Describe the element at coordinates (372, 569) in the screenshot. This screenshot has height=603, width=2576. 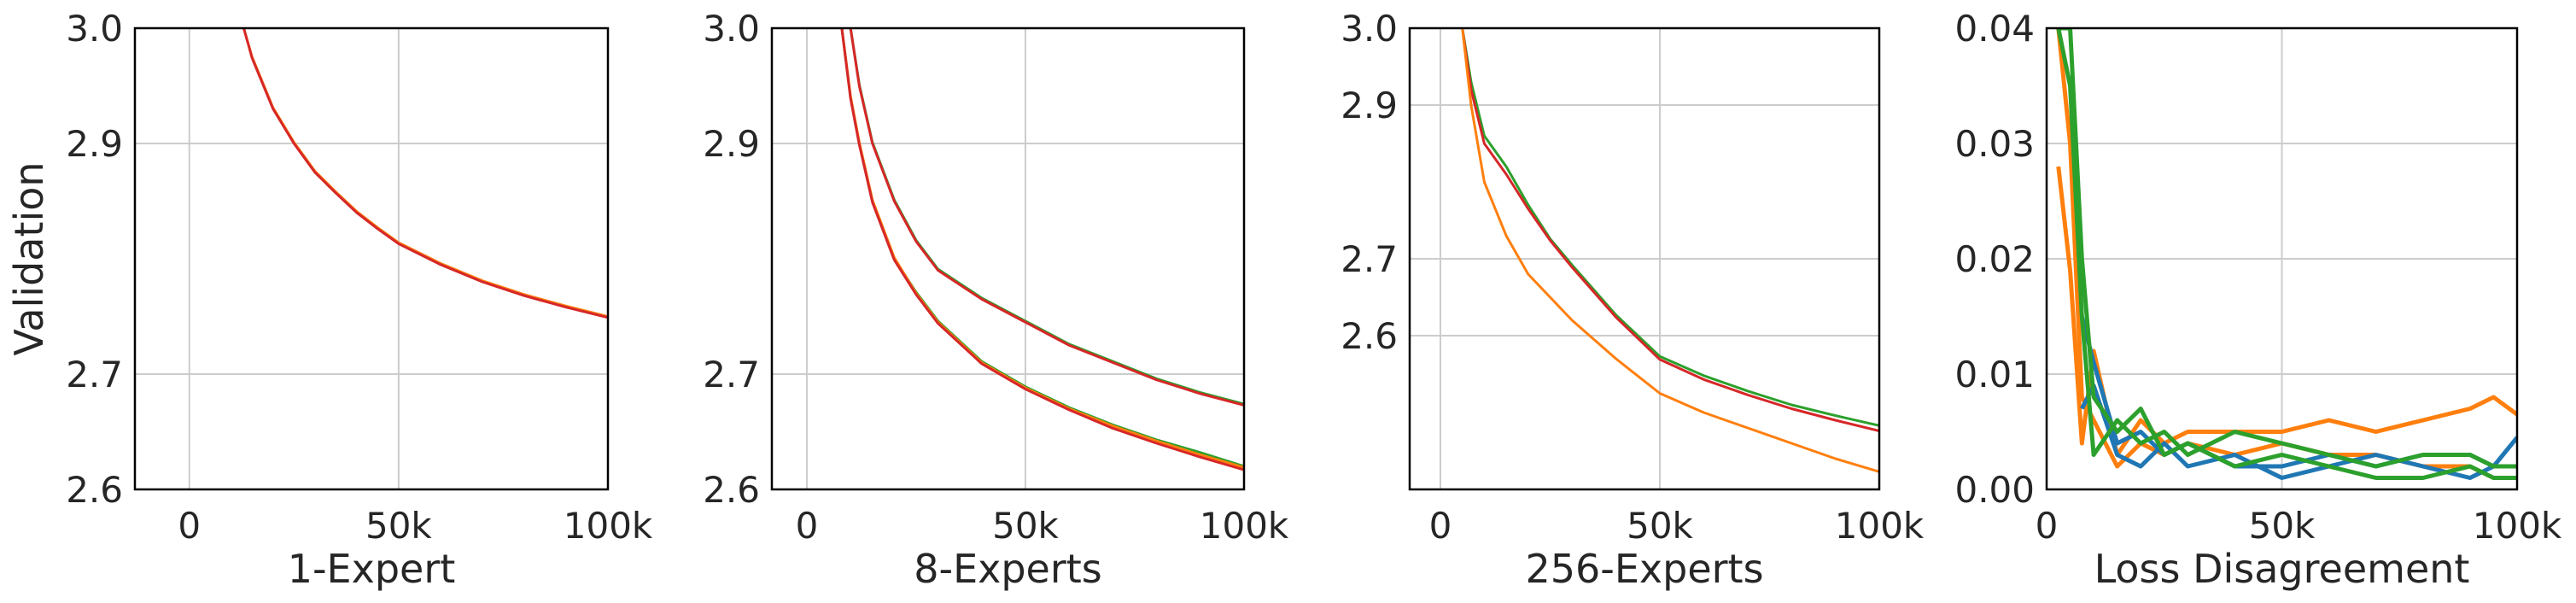
I see `x-axis-label: 1-Expert` at that location.